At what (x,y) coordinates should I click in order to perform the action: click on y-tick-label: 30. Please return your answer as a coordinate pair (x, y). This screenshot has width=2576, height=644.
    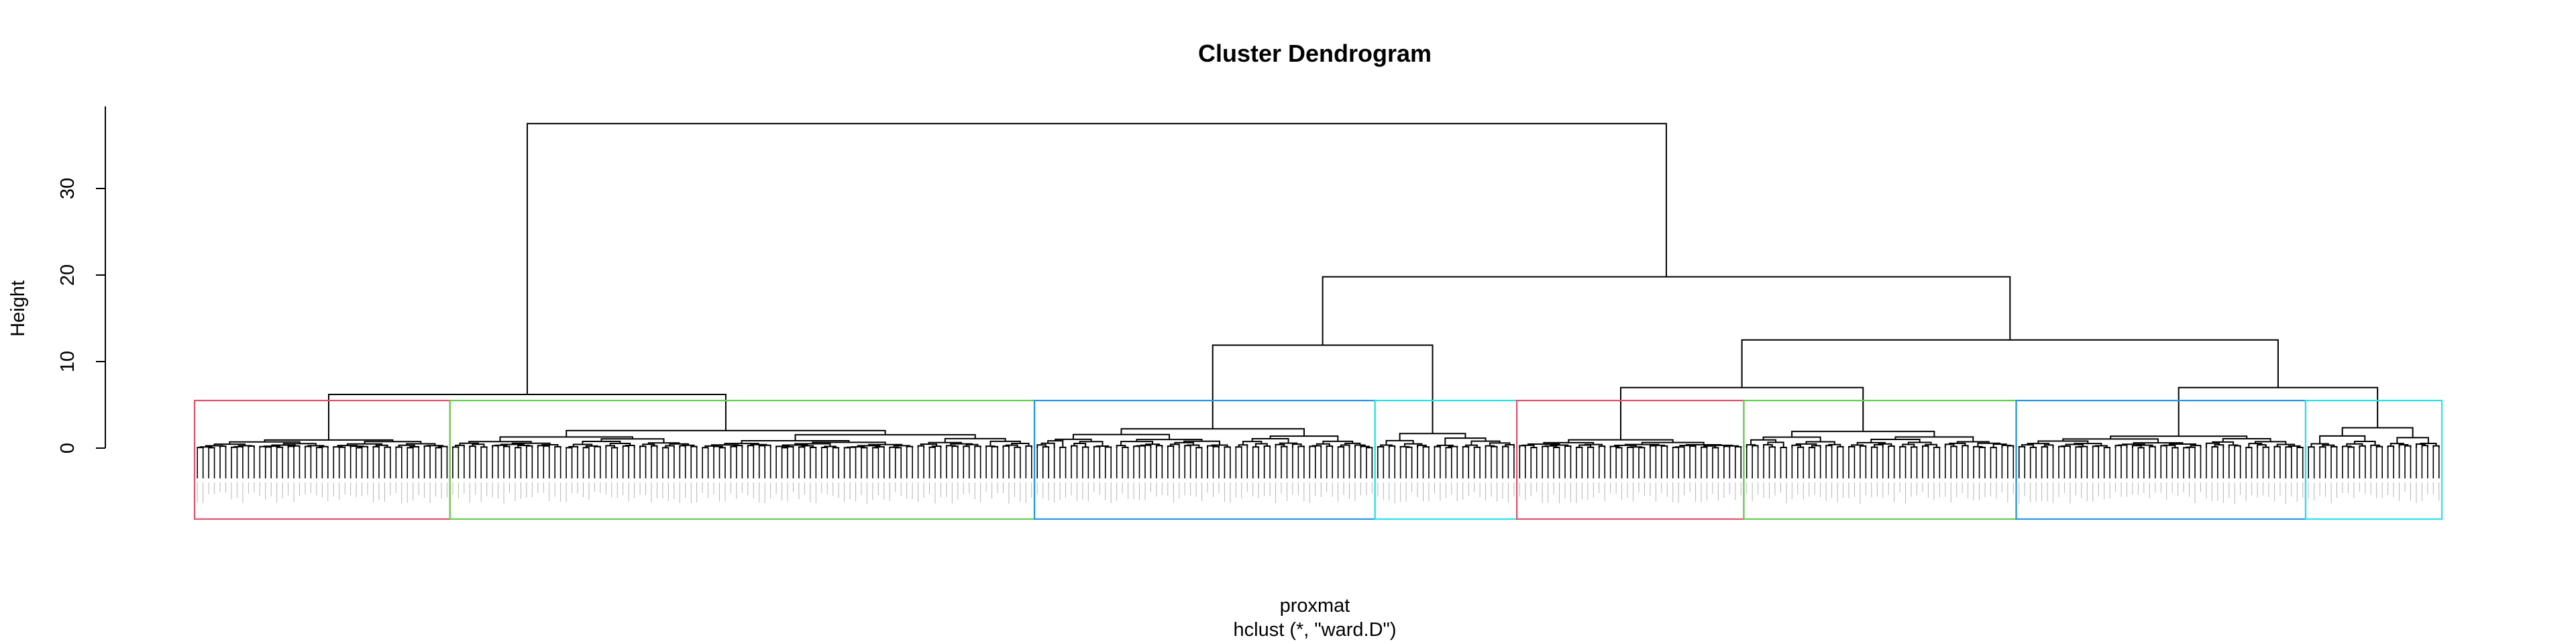
    Looking at the image, I should click on (67, 188).